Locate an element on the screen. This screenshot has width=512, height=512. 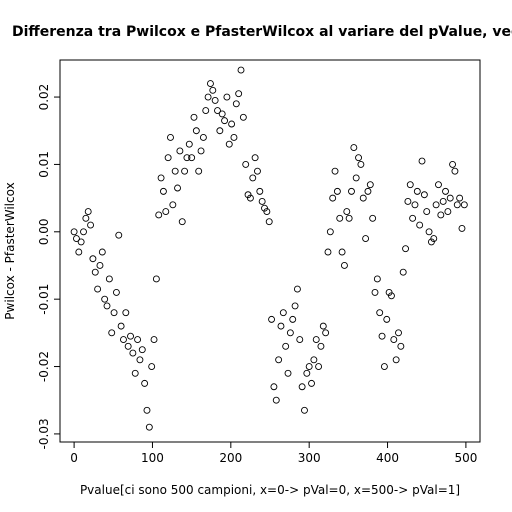
y-tick-label: -0.03 is located at coordinates (44, 433).